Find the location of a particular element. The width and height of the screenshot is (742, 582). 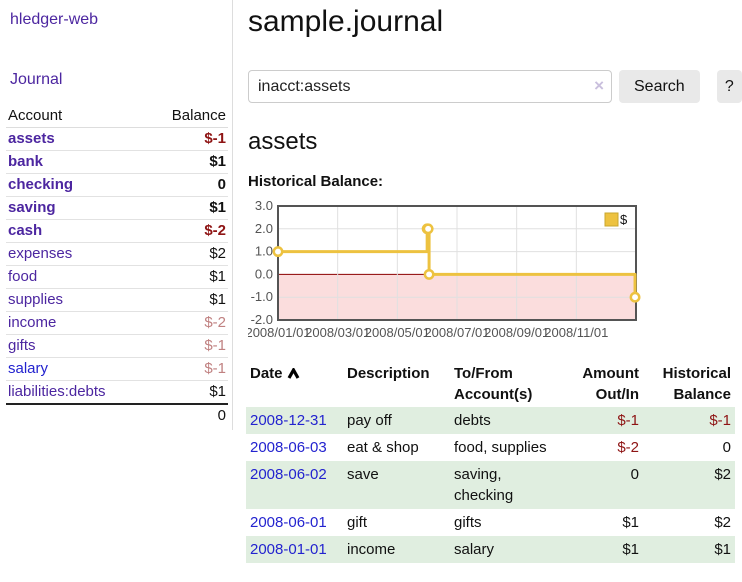

transaction-accounts: salary is located at coordinates (474, 549).